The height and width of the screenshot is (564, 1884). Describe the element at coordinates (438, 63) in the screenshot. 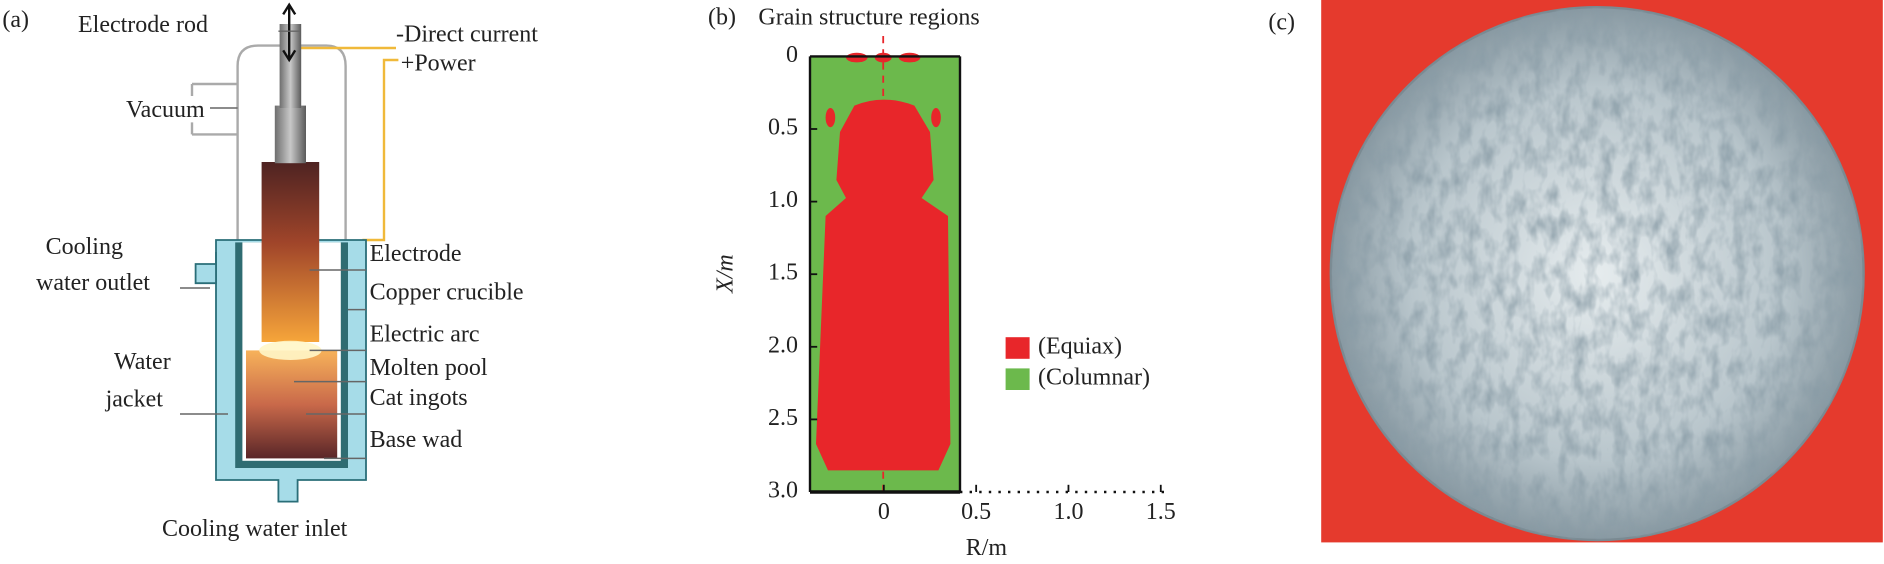

I see `annotation: +Power` at that location.